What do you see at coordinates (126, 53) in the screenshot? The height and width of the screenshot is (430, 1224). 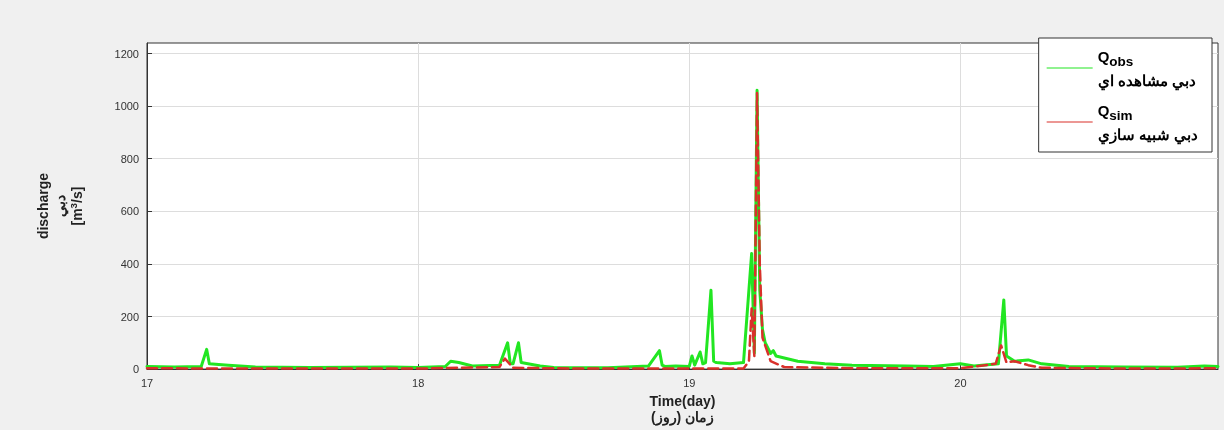 I see `y-tick-label: 1200` at bounding box center [126, 53].